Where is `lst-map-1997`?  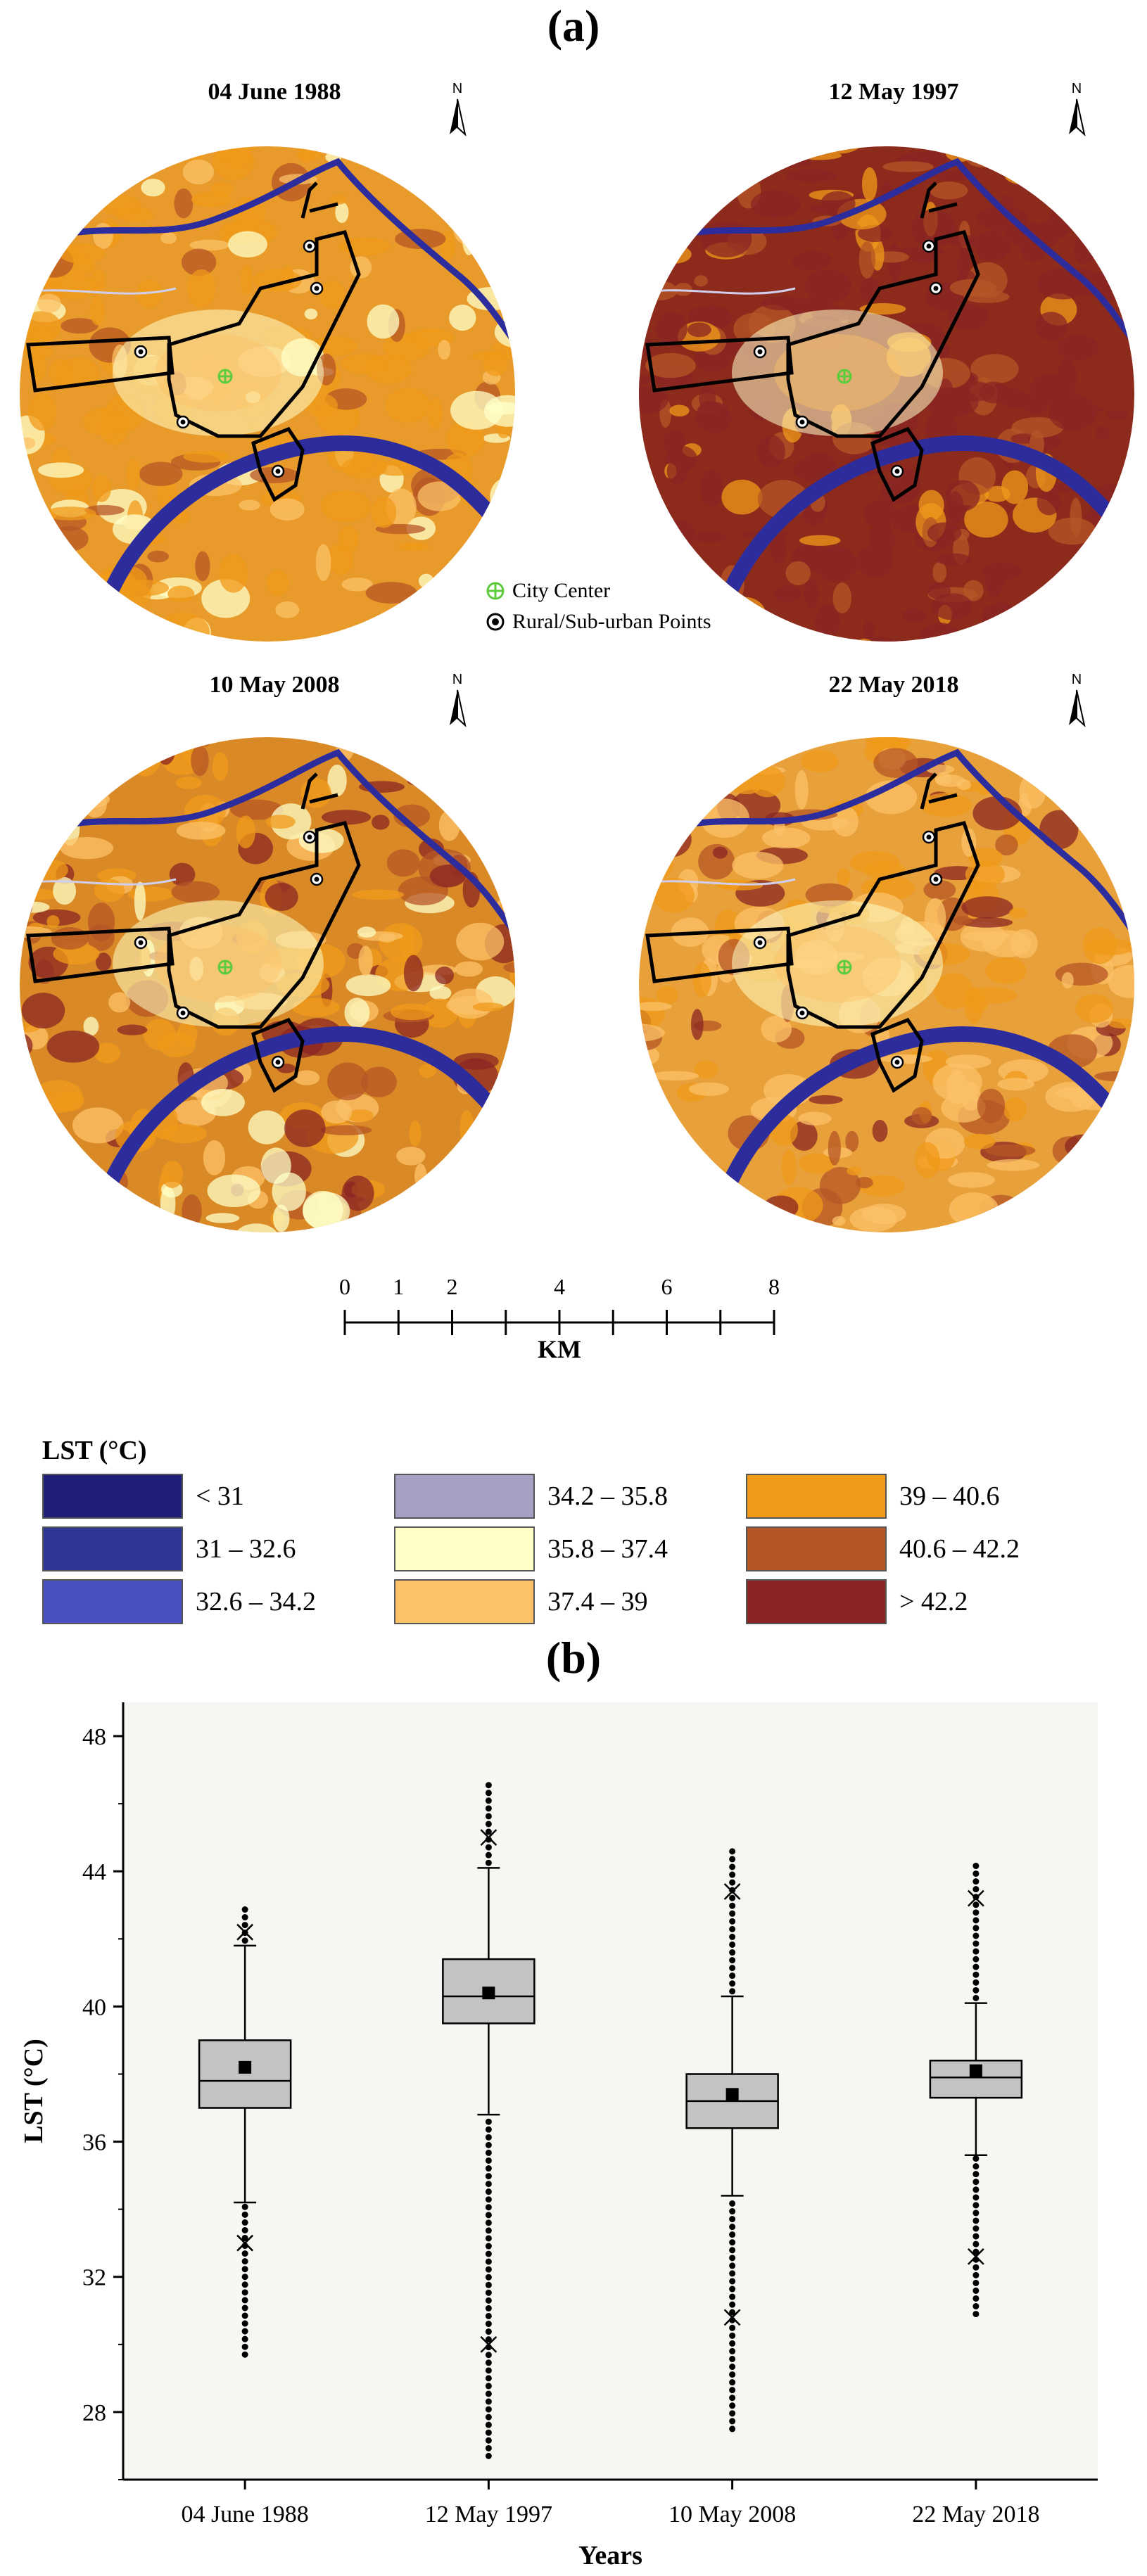
lst-map-1997 is located at coordinates (886, 394).